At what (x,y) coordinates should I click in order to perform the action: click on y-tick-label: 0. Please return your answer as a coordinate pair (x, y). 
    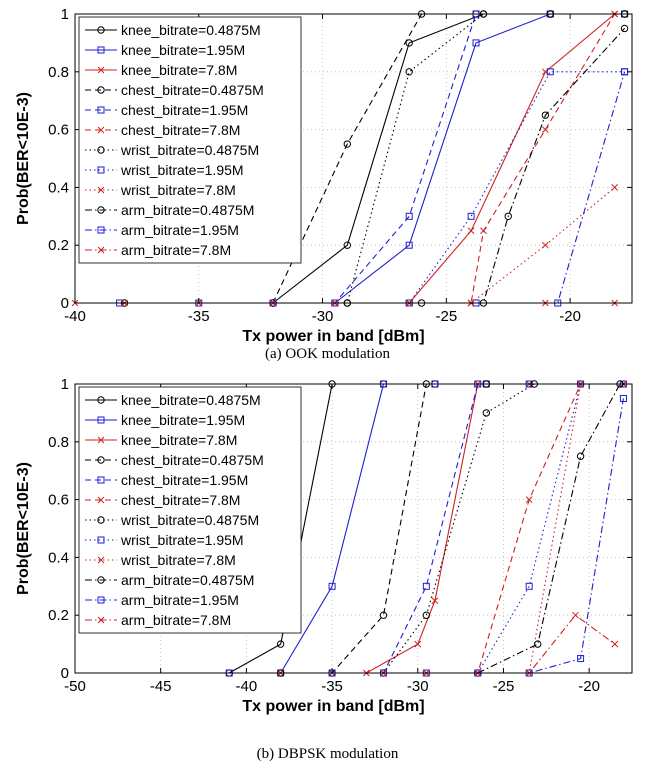
    Looking at the image, I should click on (65, 303).